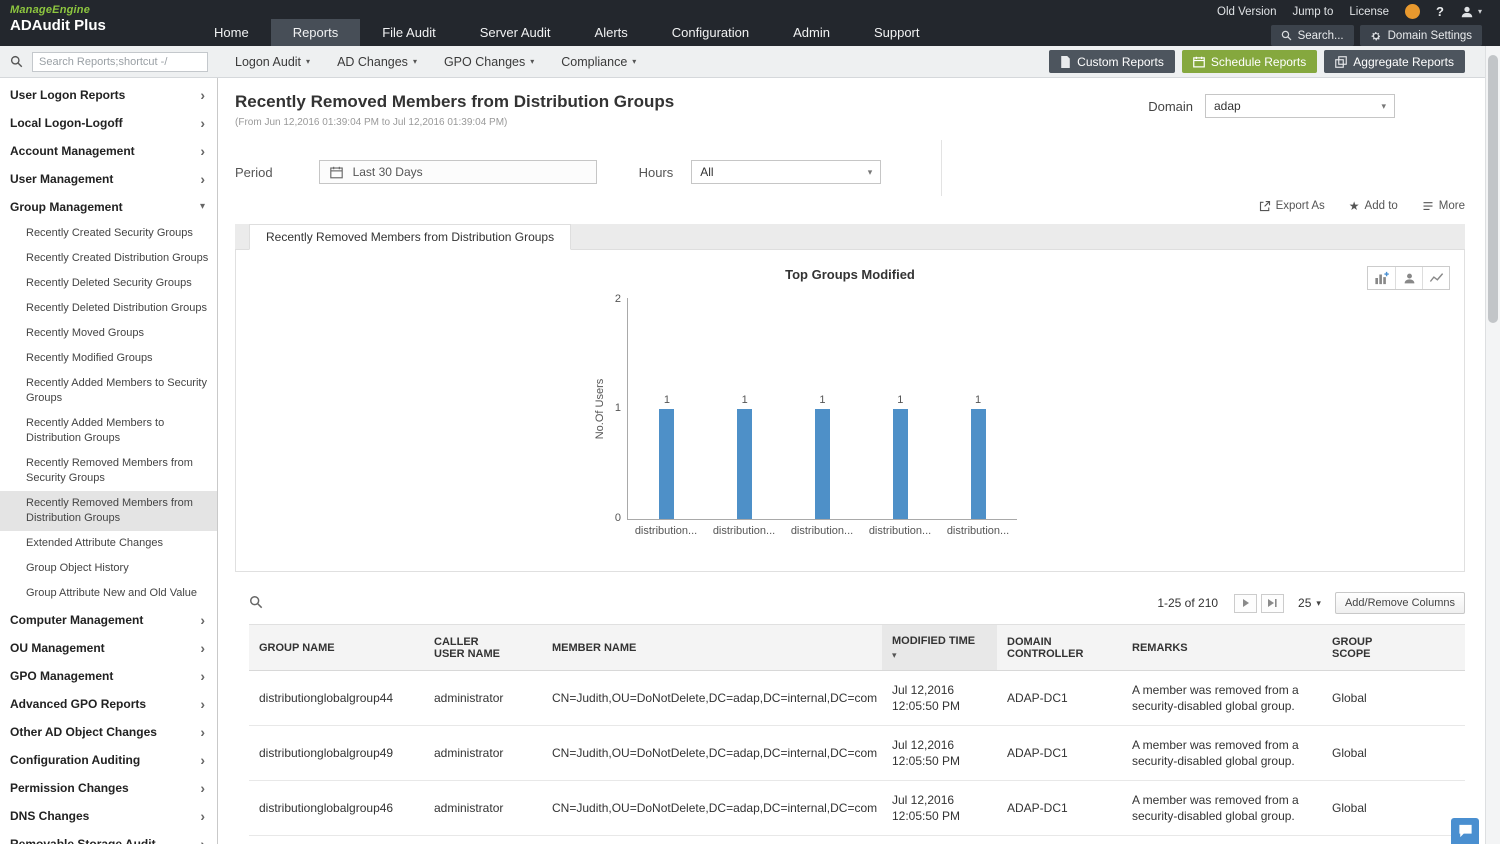  I want to click on menu-compliance: Compliance ▾, so click(599, 61).